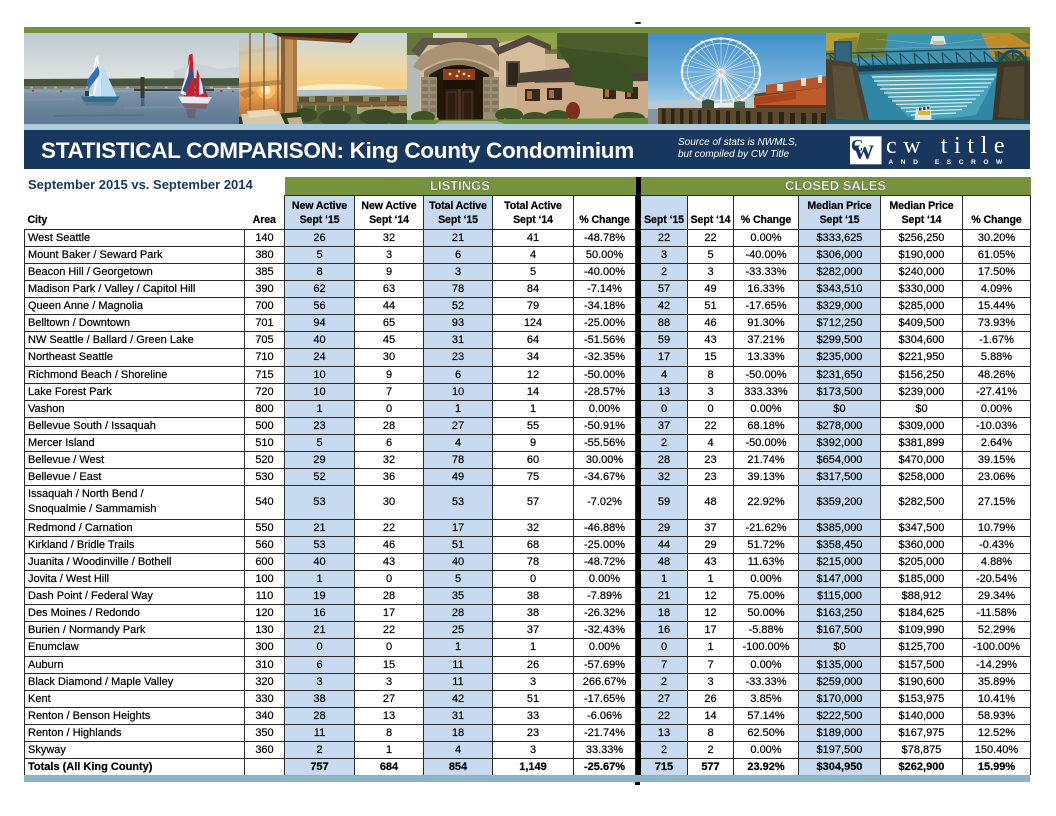 This screenshot has height=816, width=1056. I want to click on svg-text: w, so click(863, 149).